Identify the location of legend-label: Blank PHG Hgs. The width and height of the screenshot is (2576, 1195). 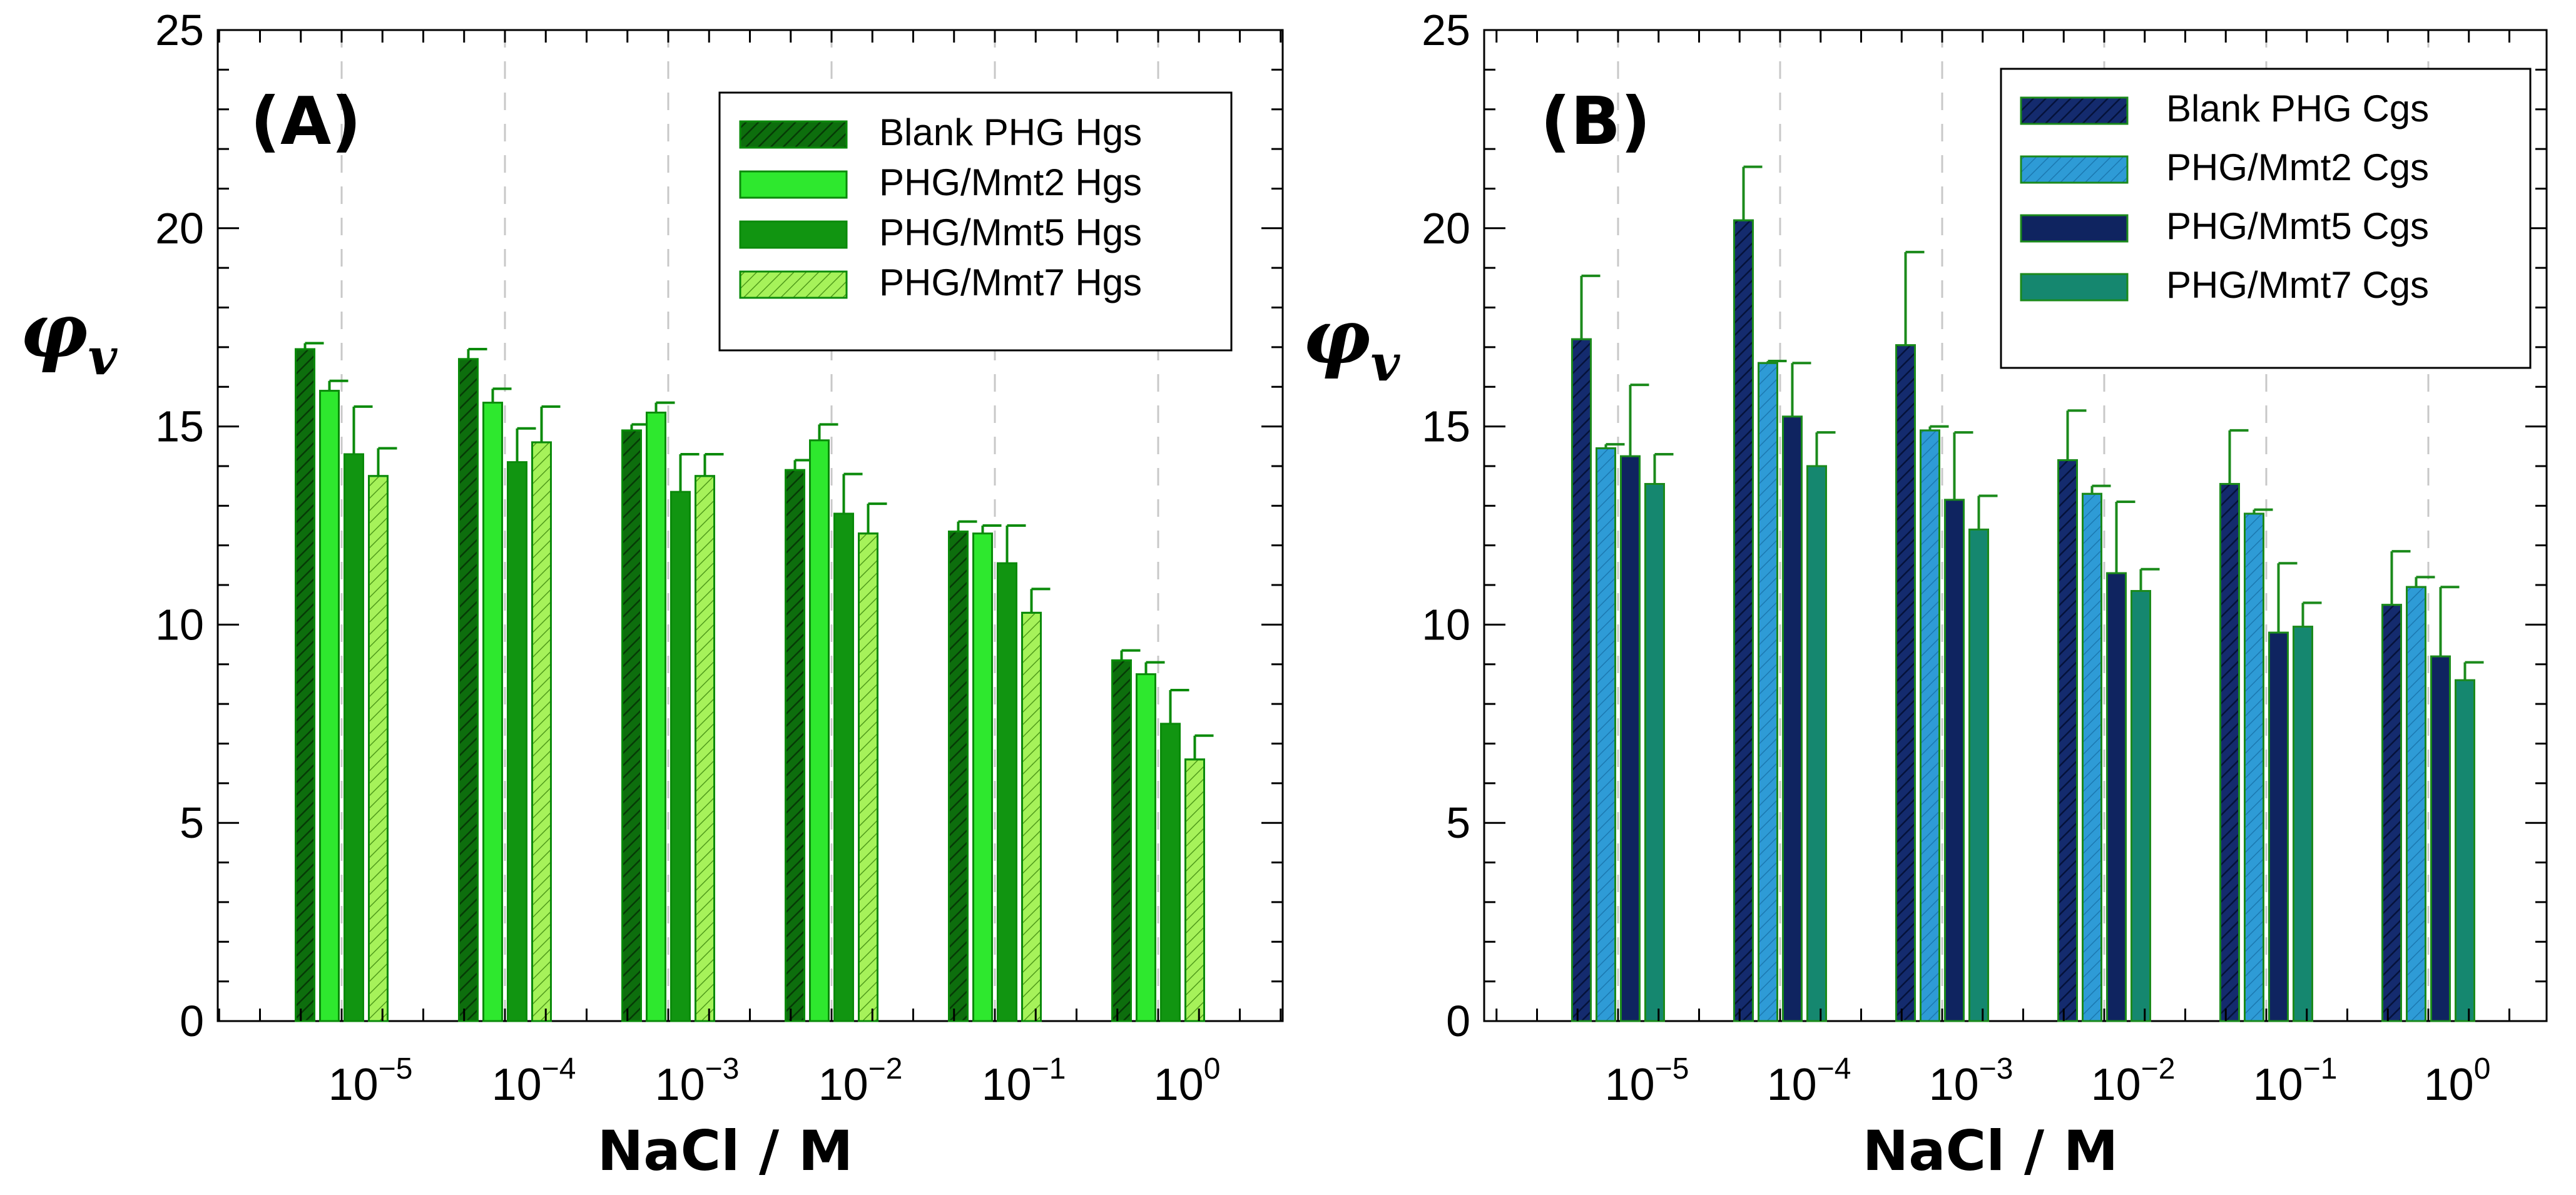
(1010, 132).